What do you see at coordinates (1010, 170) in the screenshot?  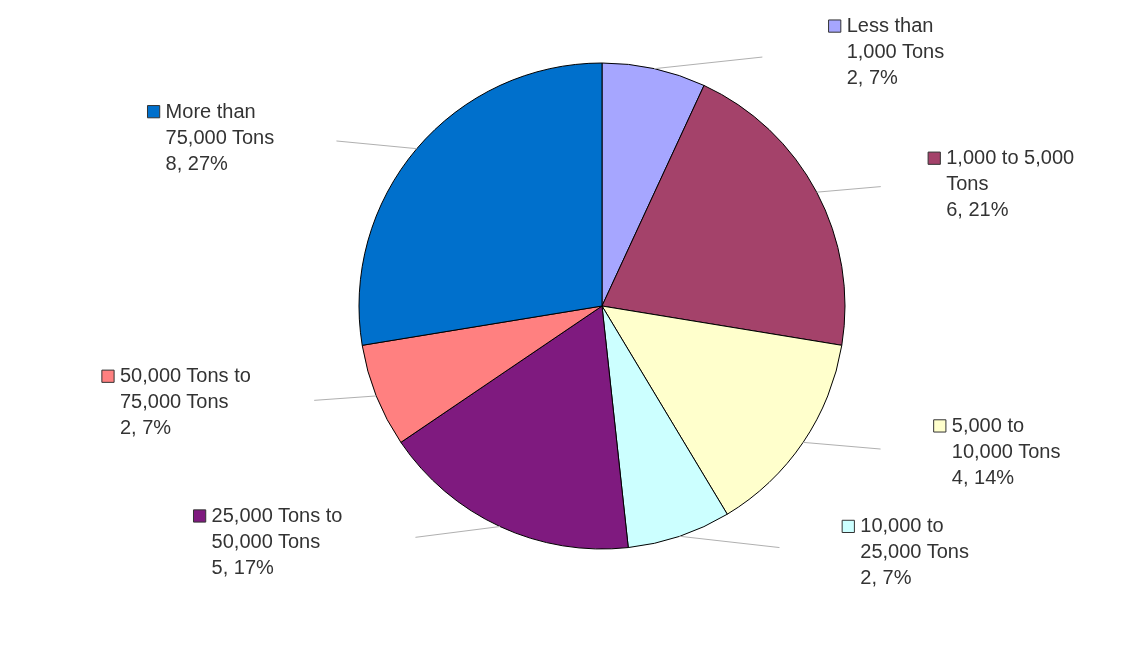 I see `legend-label: 1,000 to 5,000 Tons` at bounding box center [1010, 170].